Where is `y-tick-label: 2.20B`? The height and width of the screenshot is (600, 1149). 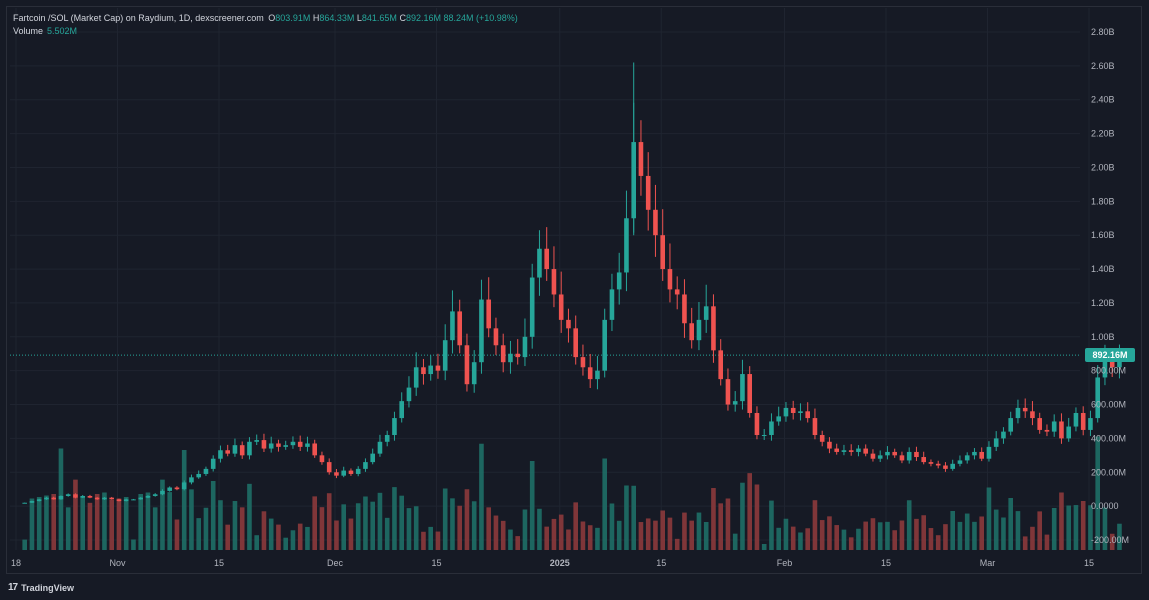
y-tick-label: 2.20B is located at coordinates (1103, 134).